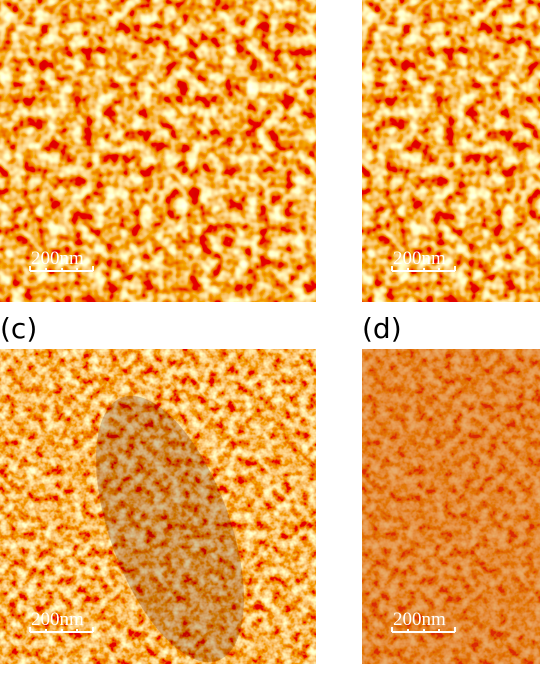 The width and height of the screenshot is (540, 699). Describe the element at coordinates (382, 328) in the screenshot. I see `panel-label: (d)` at that location.